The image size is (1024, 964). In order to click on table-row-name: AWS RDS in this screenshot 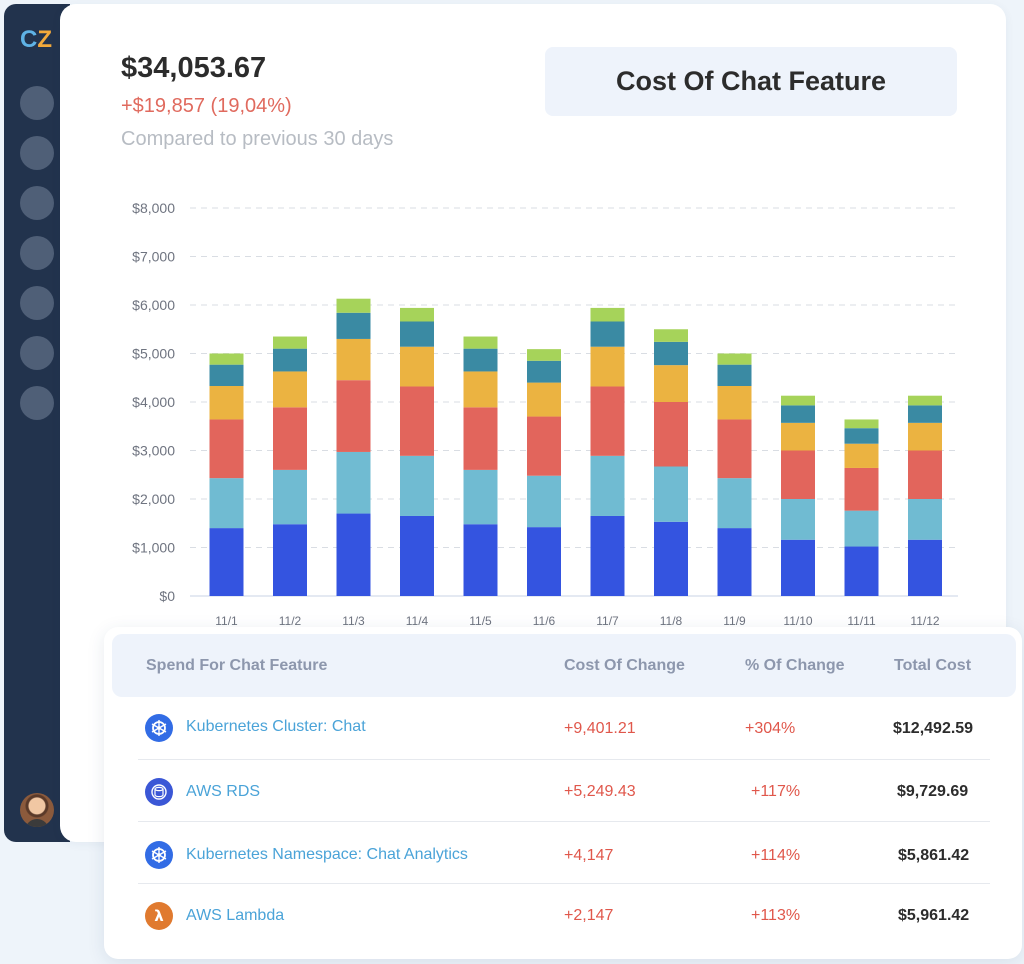, I will do `click(223, 791)`.